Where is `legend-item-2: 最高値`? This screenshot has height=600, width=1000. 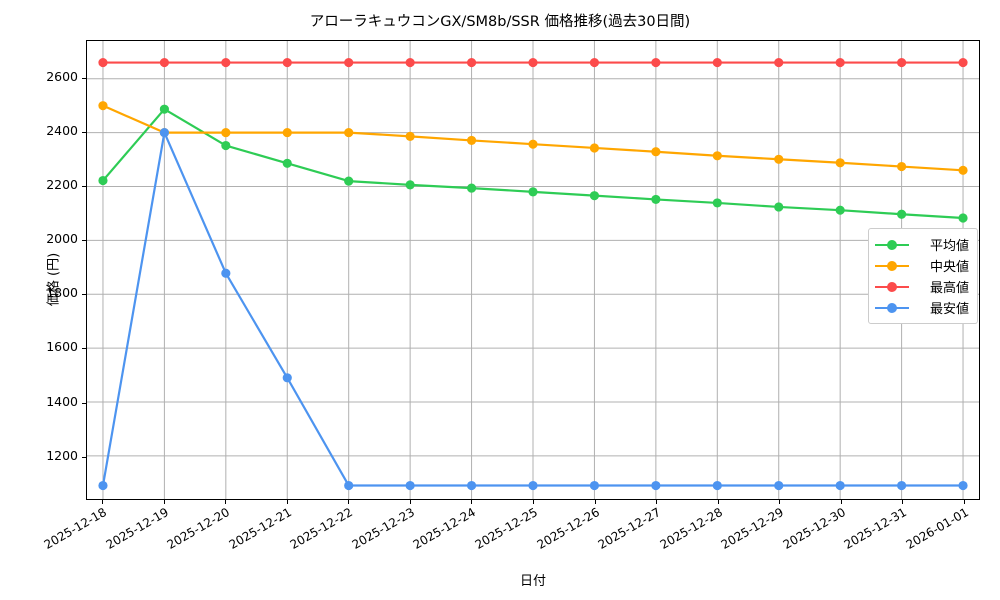 legend-item-2: 最高値 is located at coordinates (922, 286).